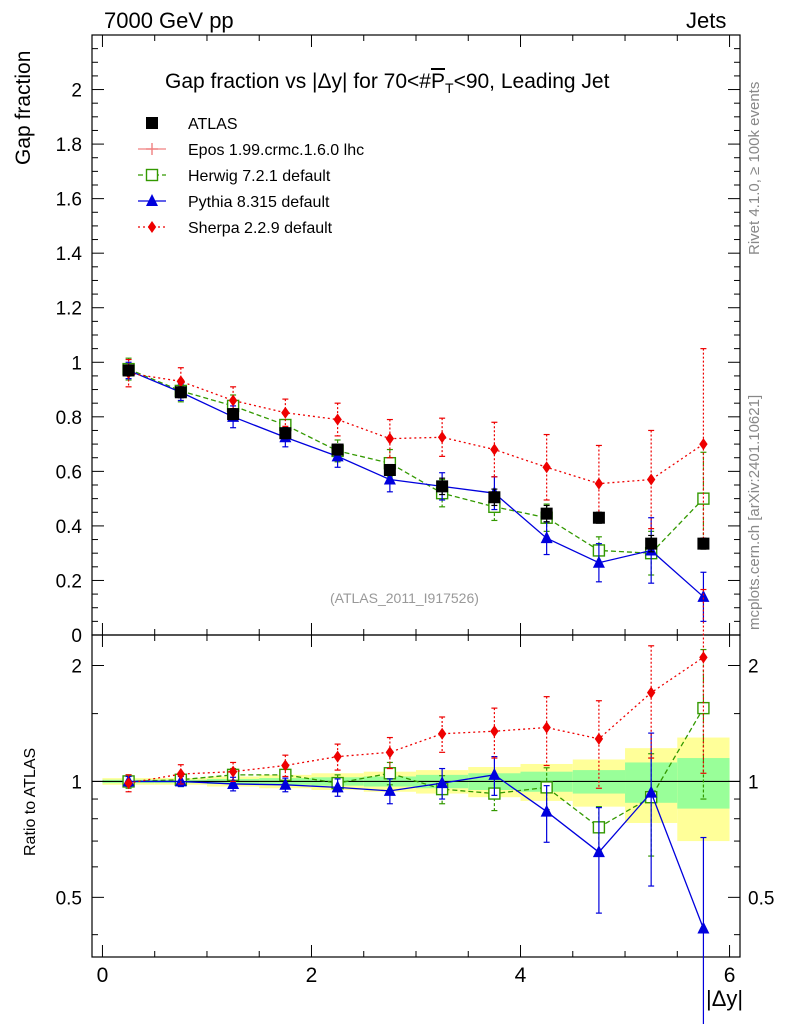 This screenshot has height=1024, width=786. What do you see at coordinates (260, 228) in the screenshot?
I see `legend-label-sherpa: Sherpa 2.2.9 default` at bounding box center [260, 228].